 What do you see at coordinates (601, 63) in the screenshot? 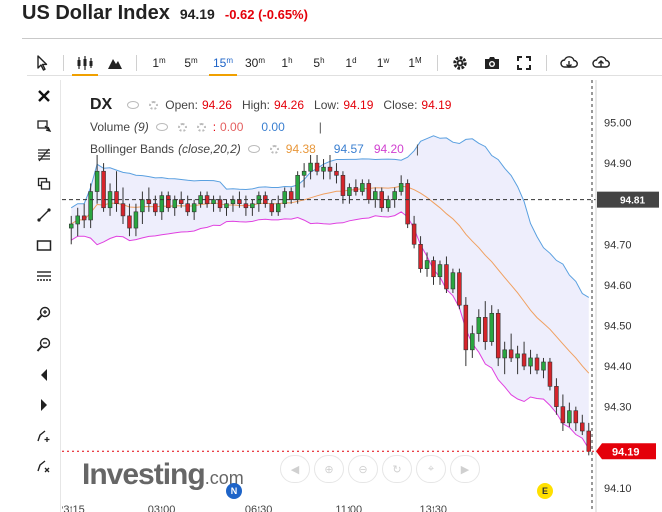
I see `upload-icon` at bounding box center [601, 63].